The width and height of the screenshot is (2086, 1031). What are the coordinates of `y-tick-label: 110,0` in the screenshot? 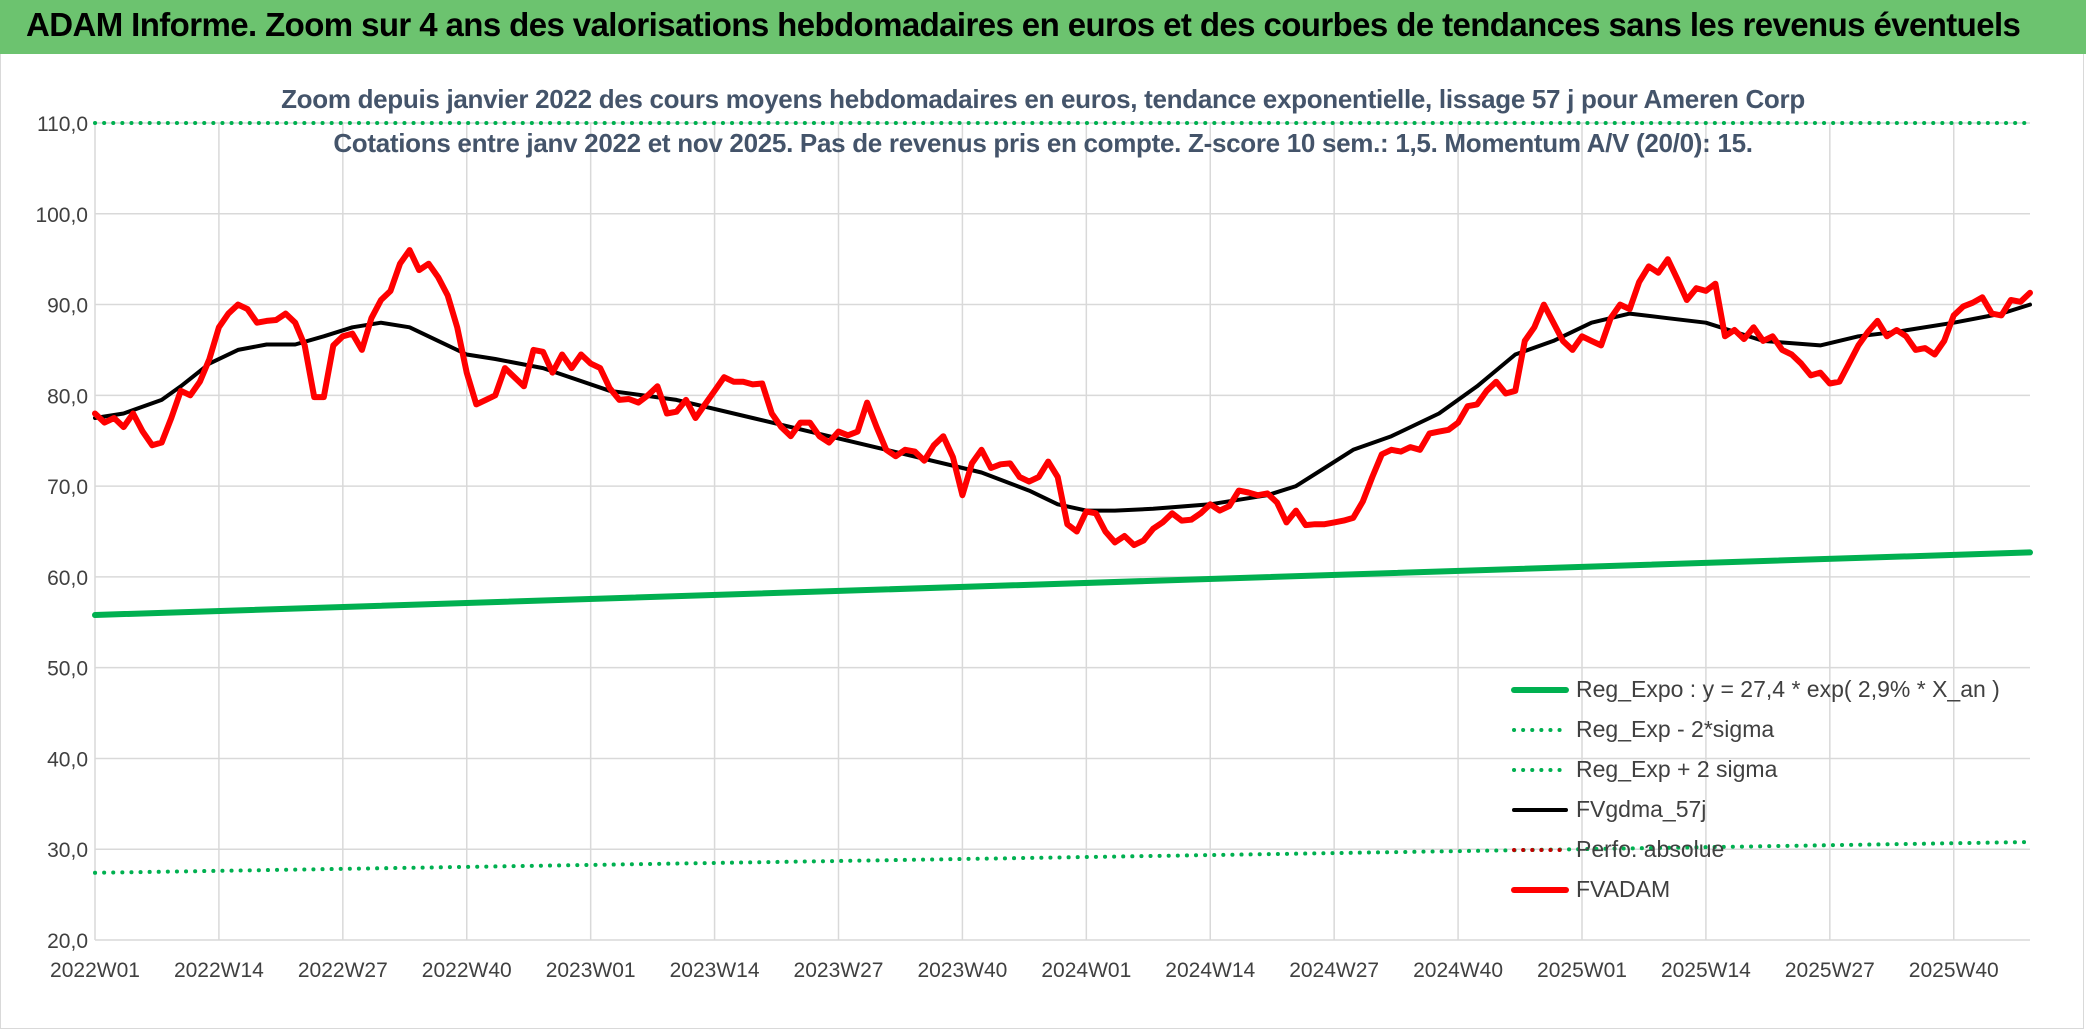 It's located at (62, 124).